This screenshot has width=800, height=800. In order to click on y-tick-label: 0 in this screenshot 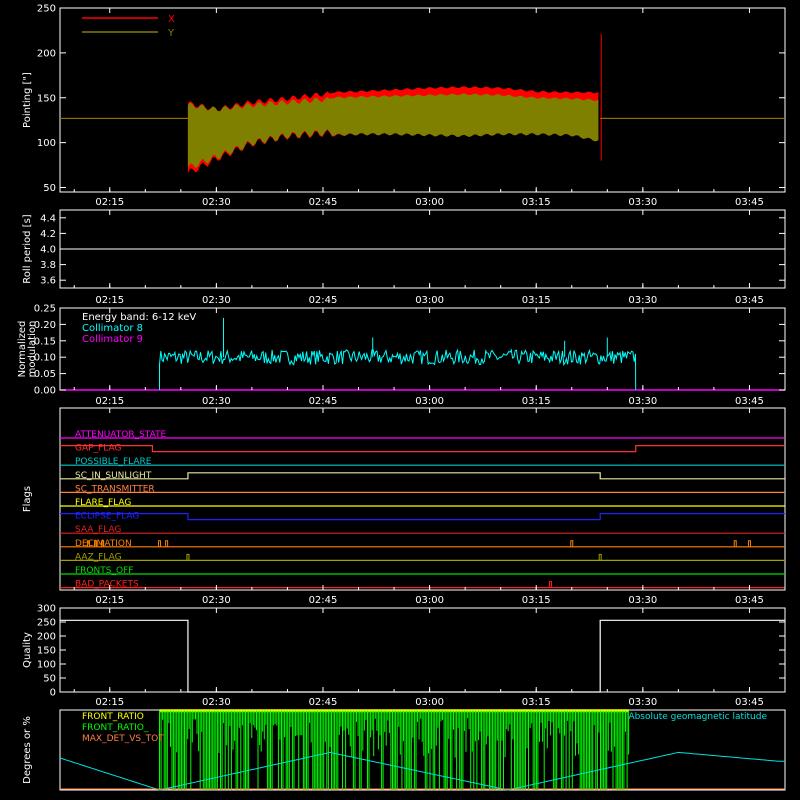, I will do `click(53, 693)`.